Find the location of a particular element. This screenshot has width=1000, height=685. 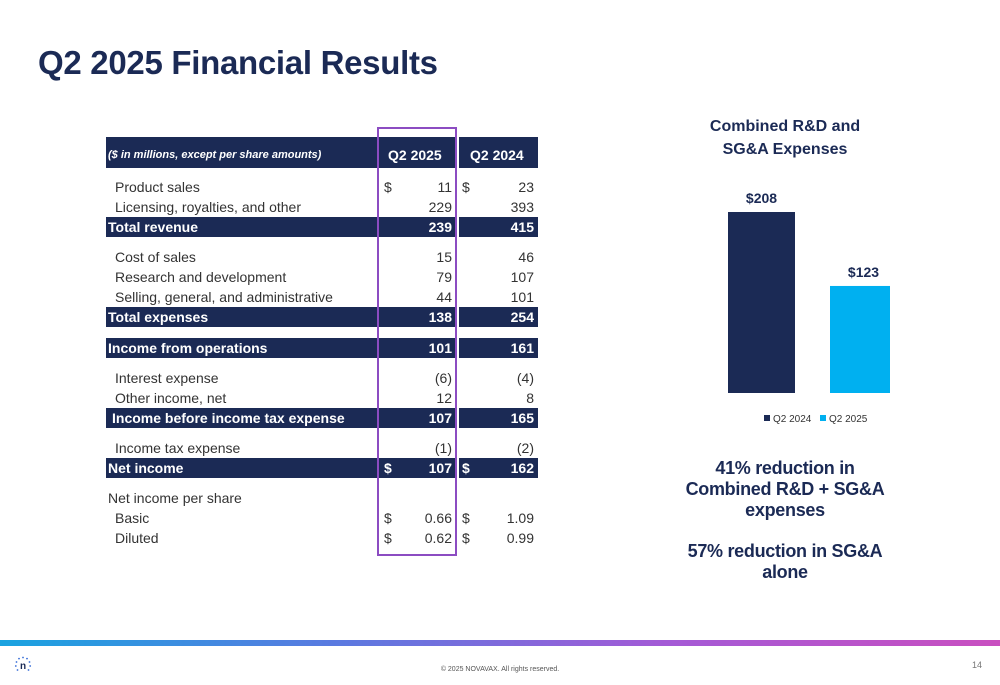

row-label: Research and development is located at coordinates (201, 277).